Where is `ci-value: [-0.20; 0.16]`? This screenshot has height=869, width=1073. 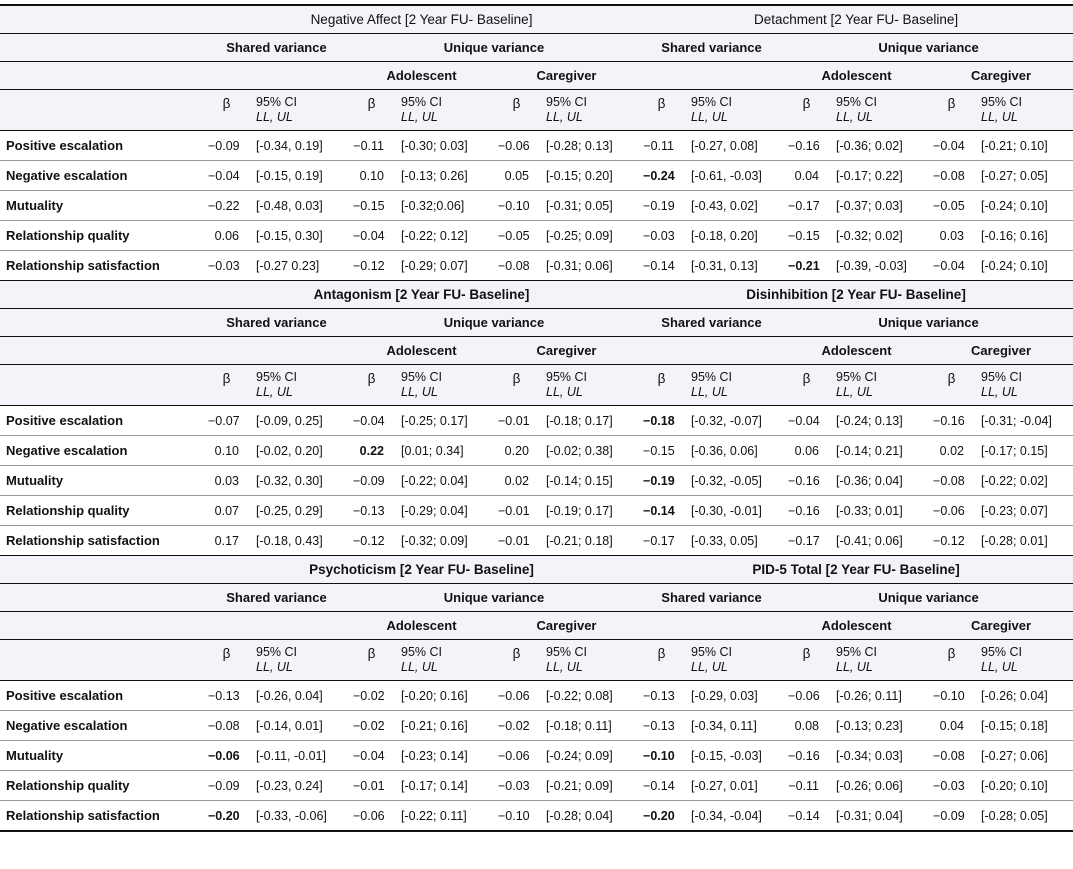 ci-value: [-0.20; 0.16] is located at coordinates (444, 695).